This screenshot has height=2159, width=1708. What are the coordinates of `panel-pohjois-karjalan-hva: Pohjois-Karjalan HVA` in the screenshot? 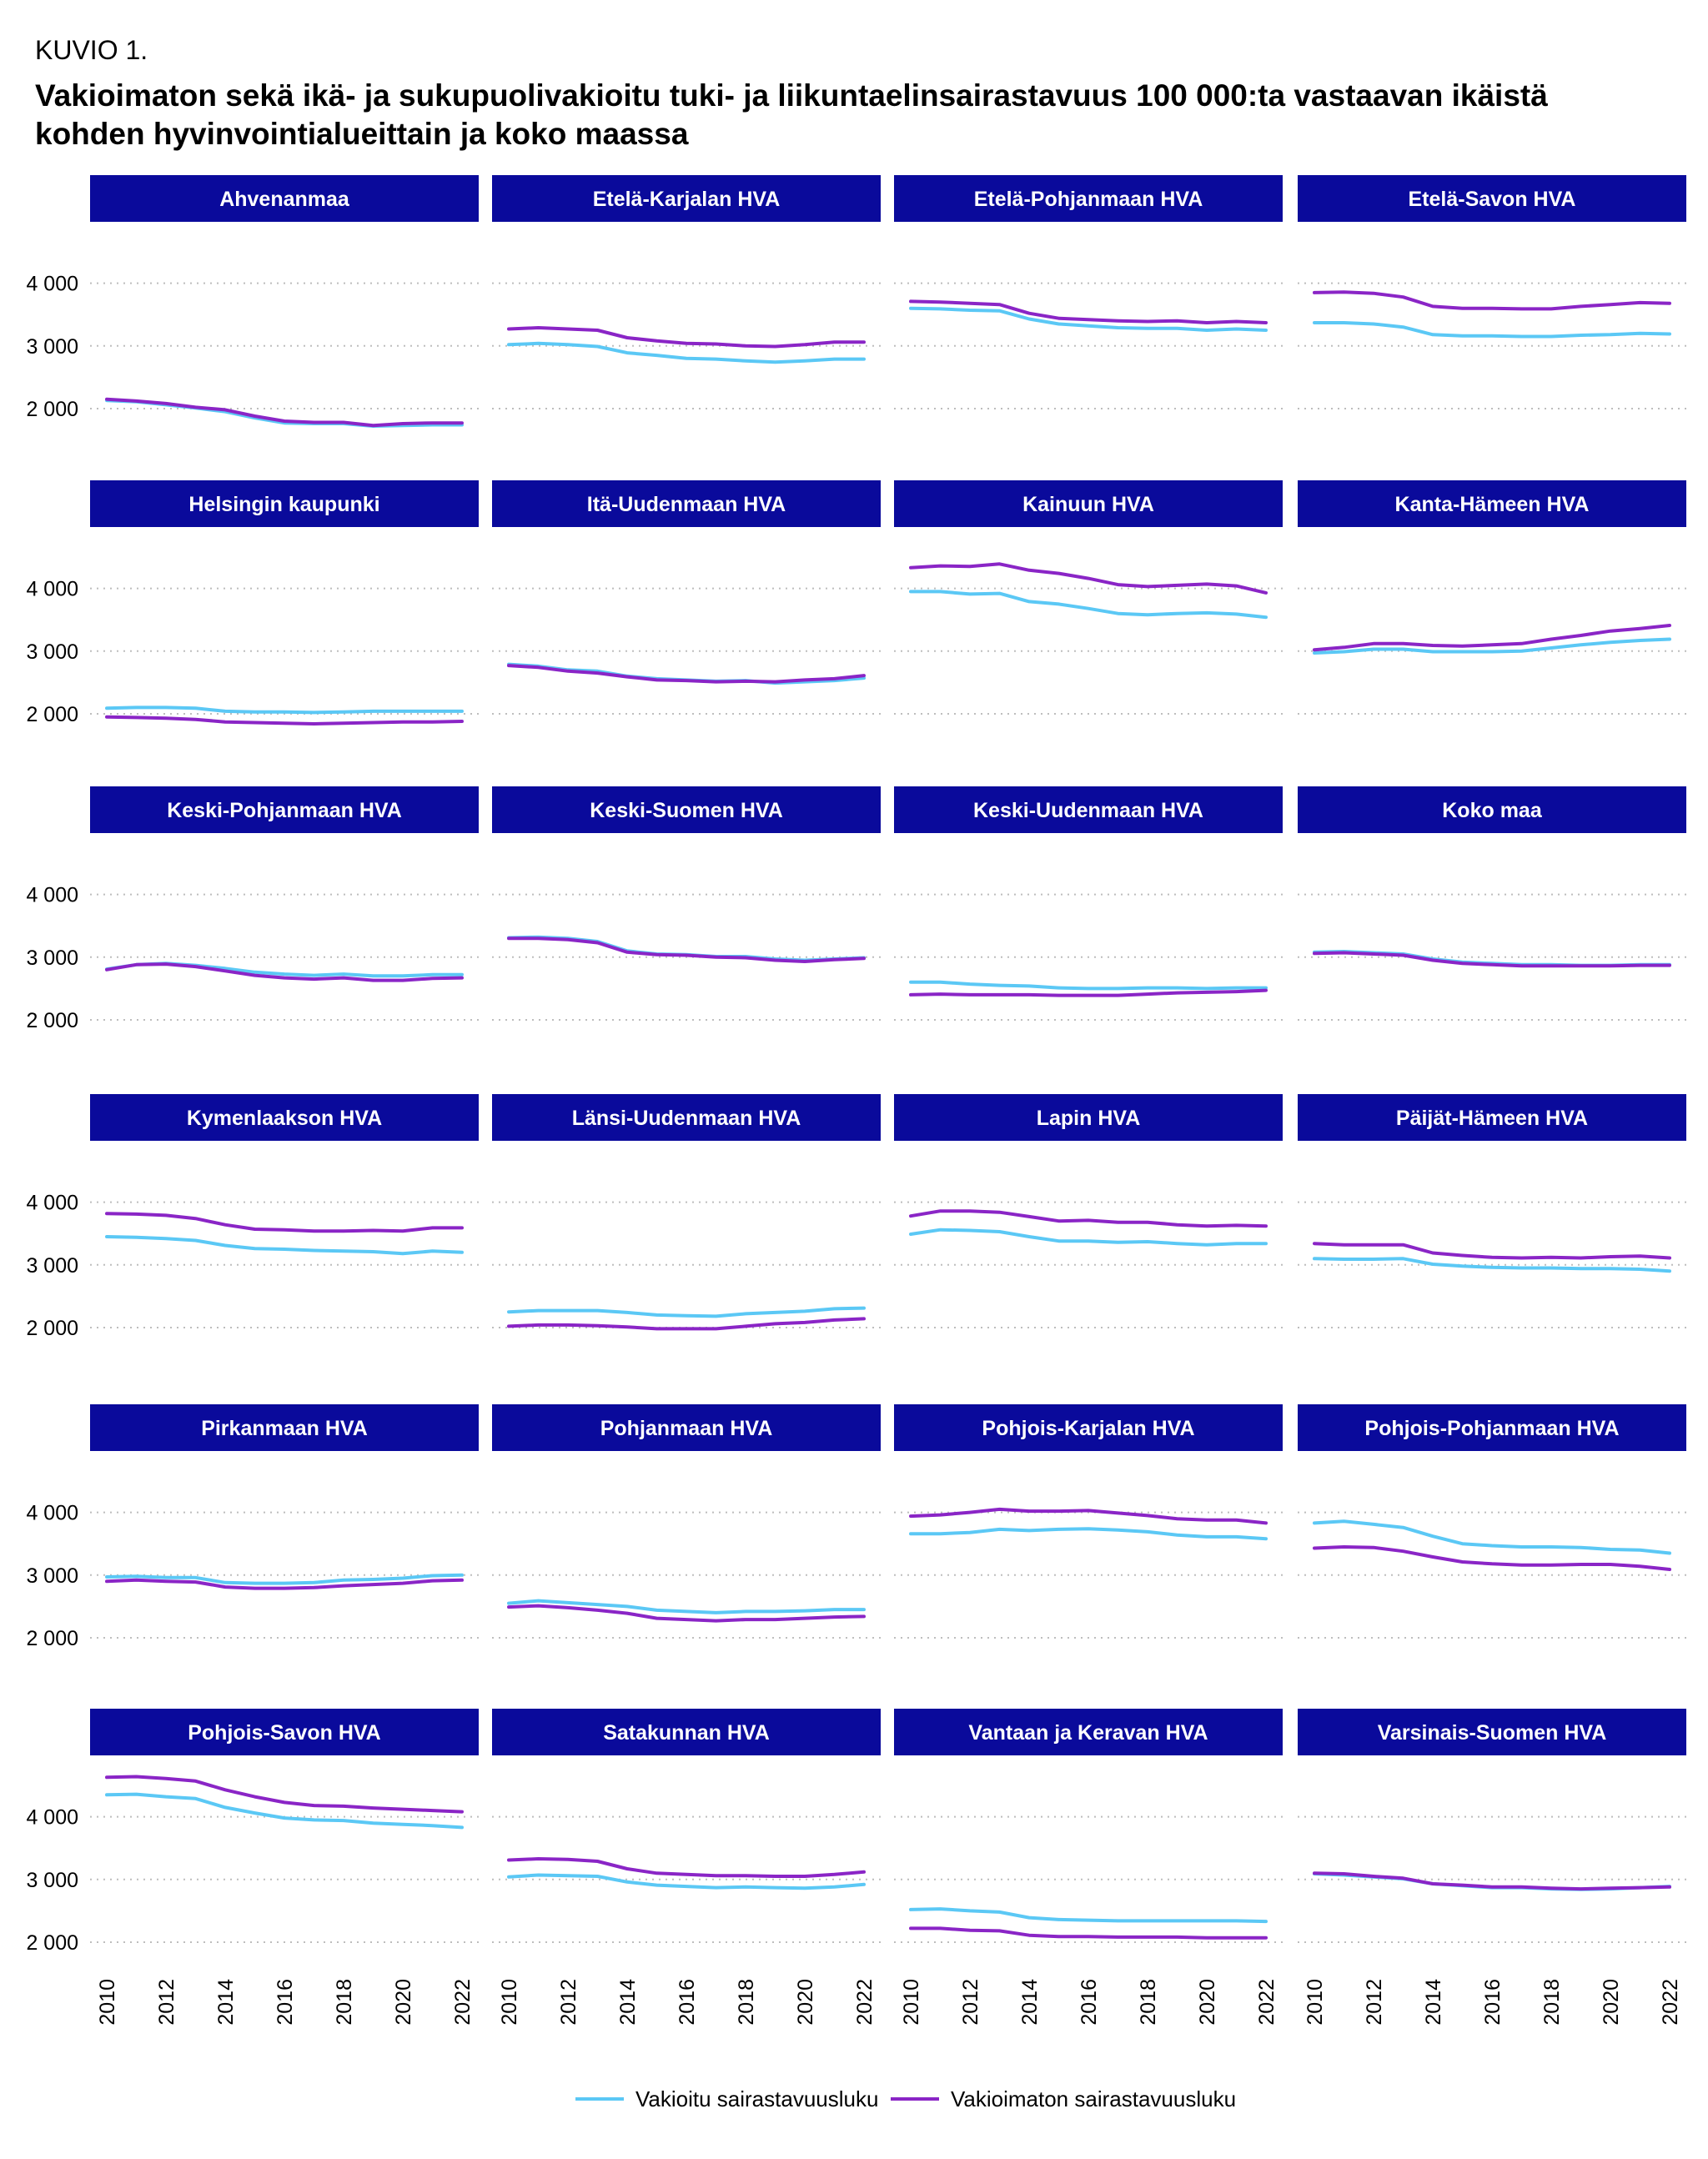 It's located at (1088, 1521).